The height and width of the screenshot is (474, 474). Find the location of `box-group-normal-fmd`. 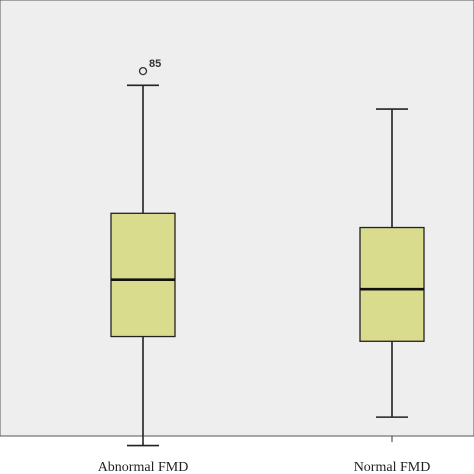

box-group-normal-fmd is located at coordinates (392, 263).